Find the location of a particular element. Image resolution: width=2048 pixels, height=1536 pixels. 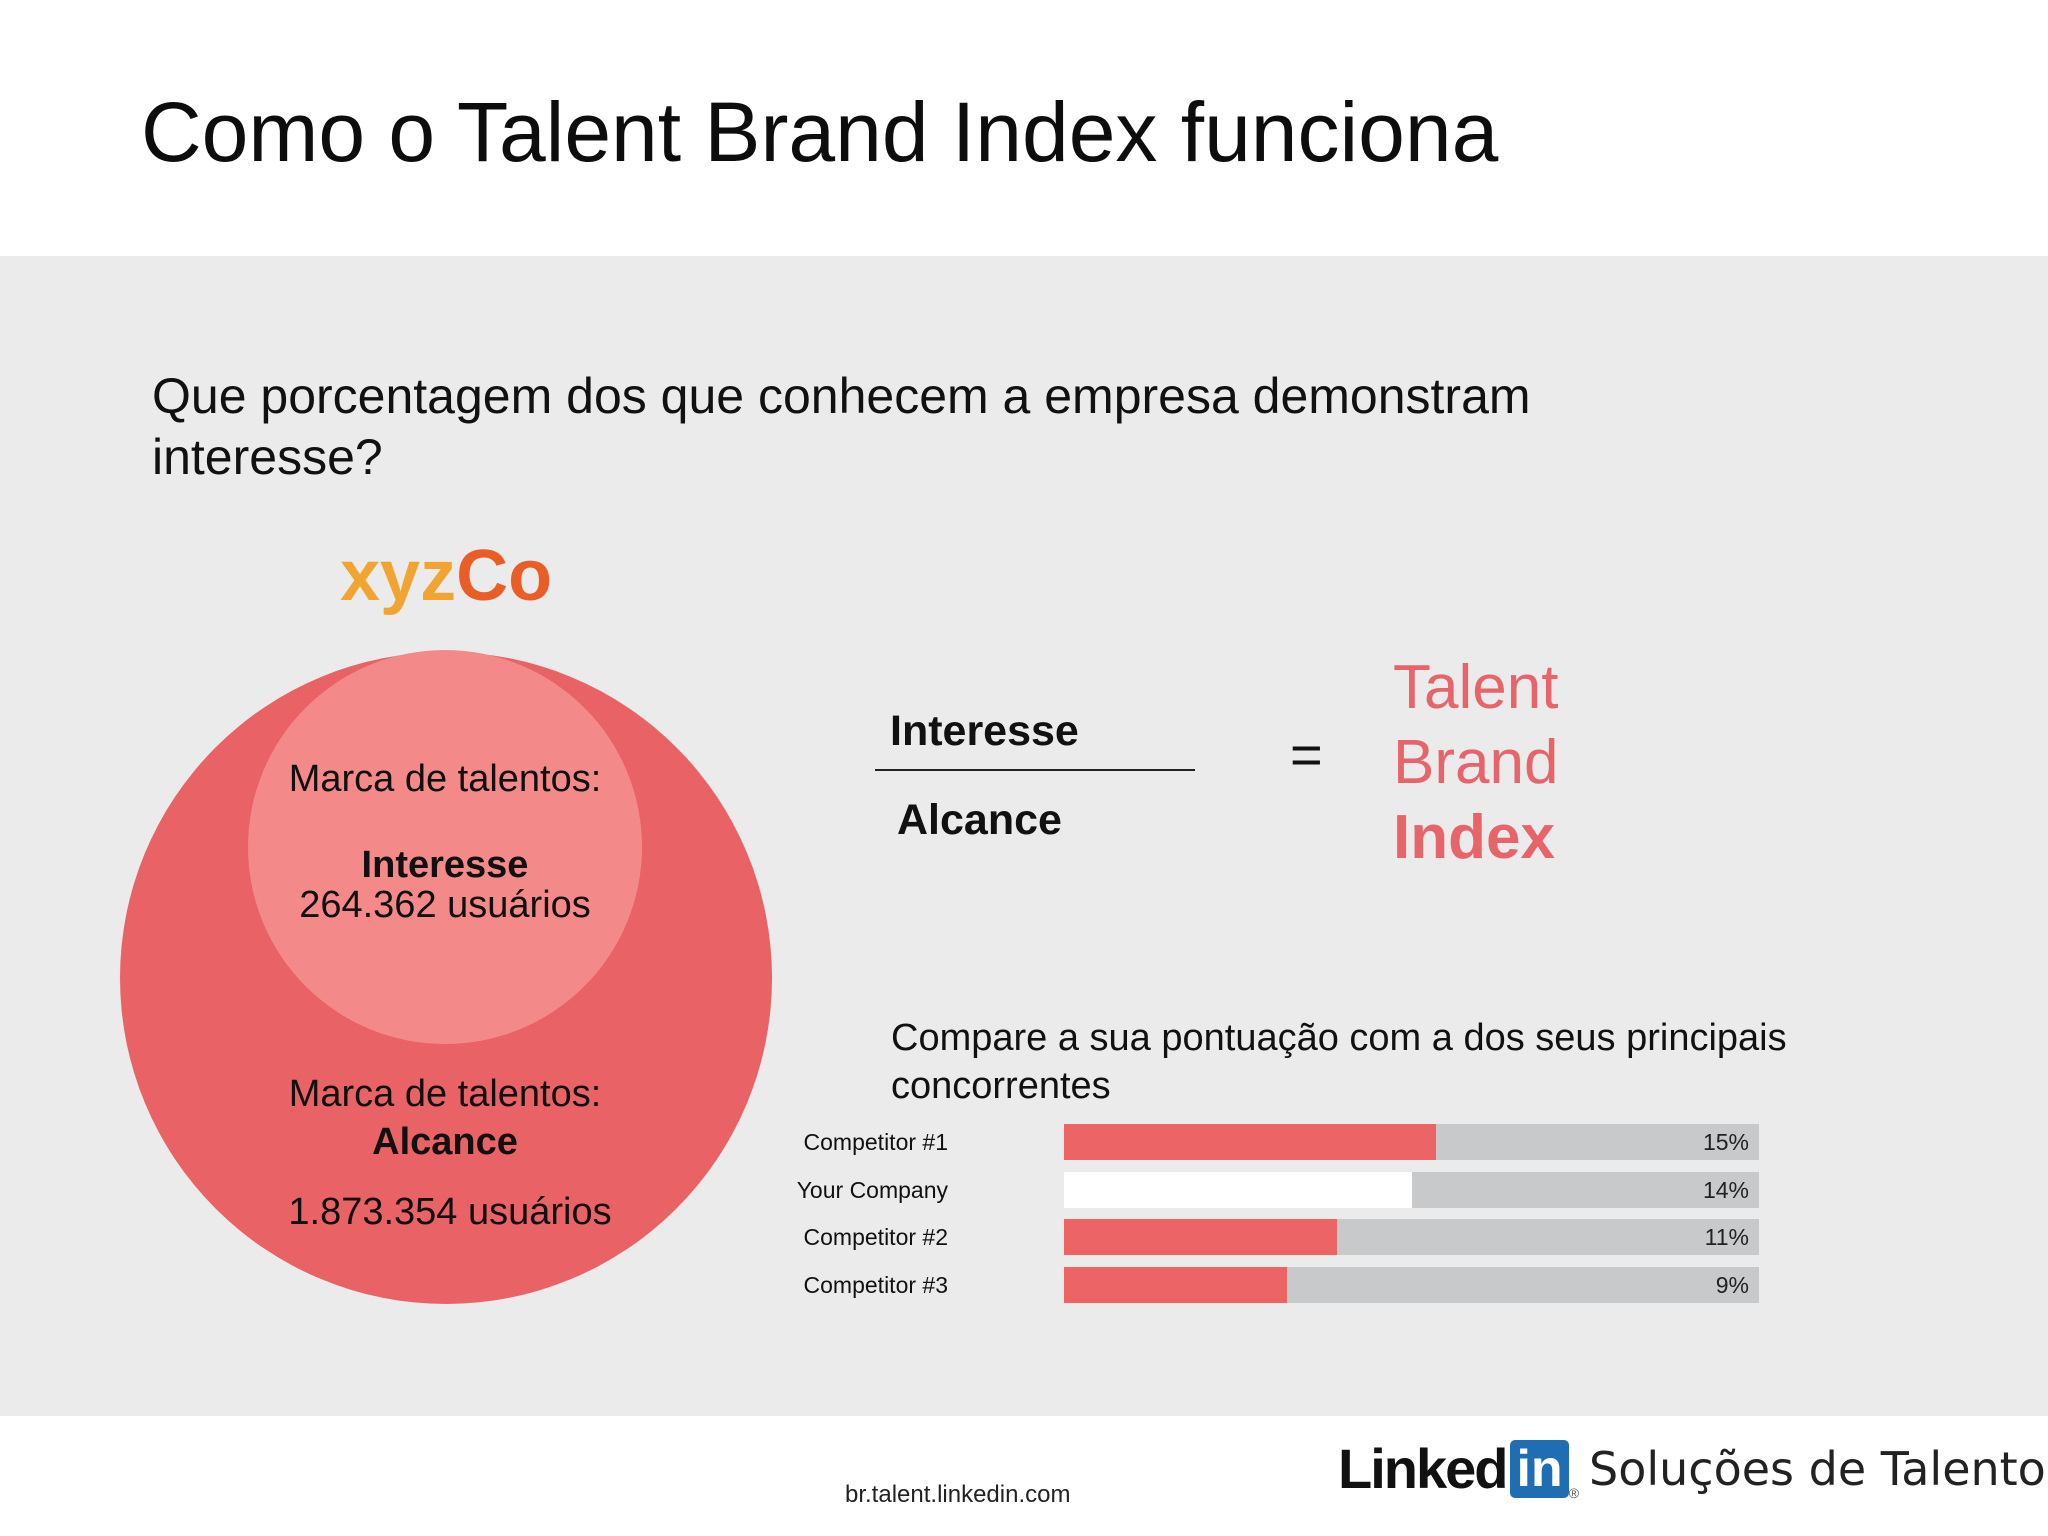

footer-url: br.talent.linkedin.com is located at coordinates (958, 1494).